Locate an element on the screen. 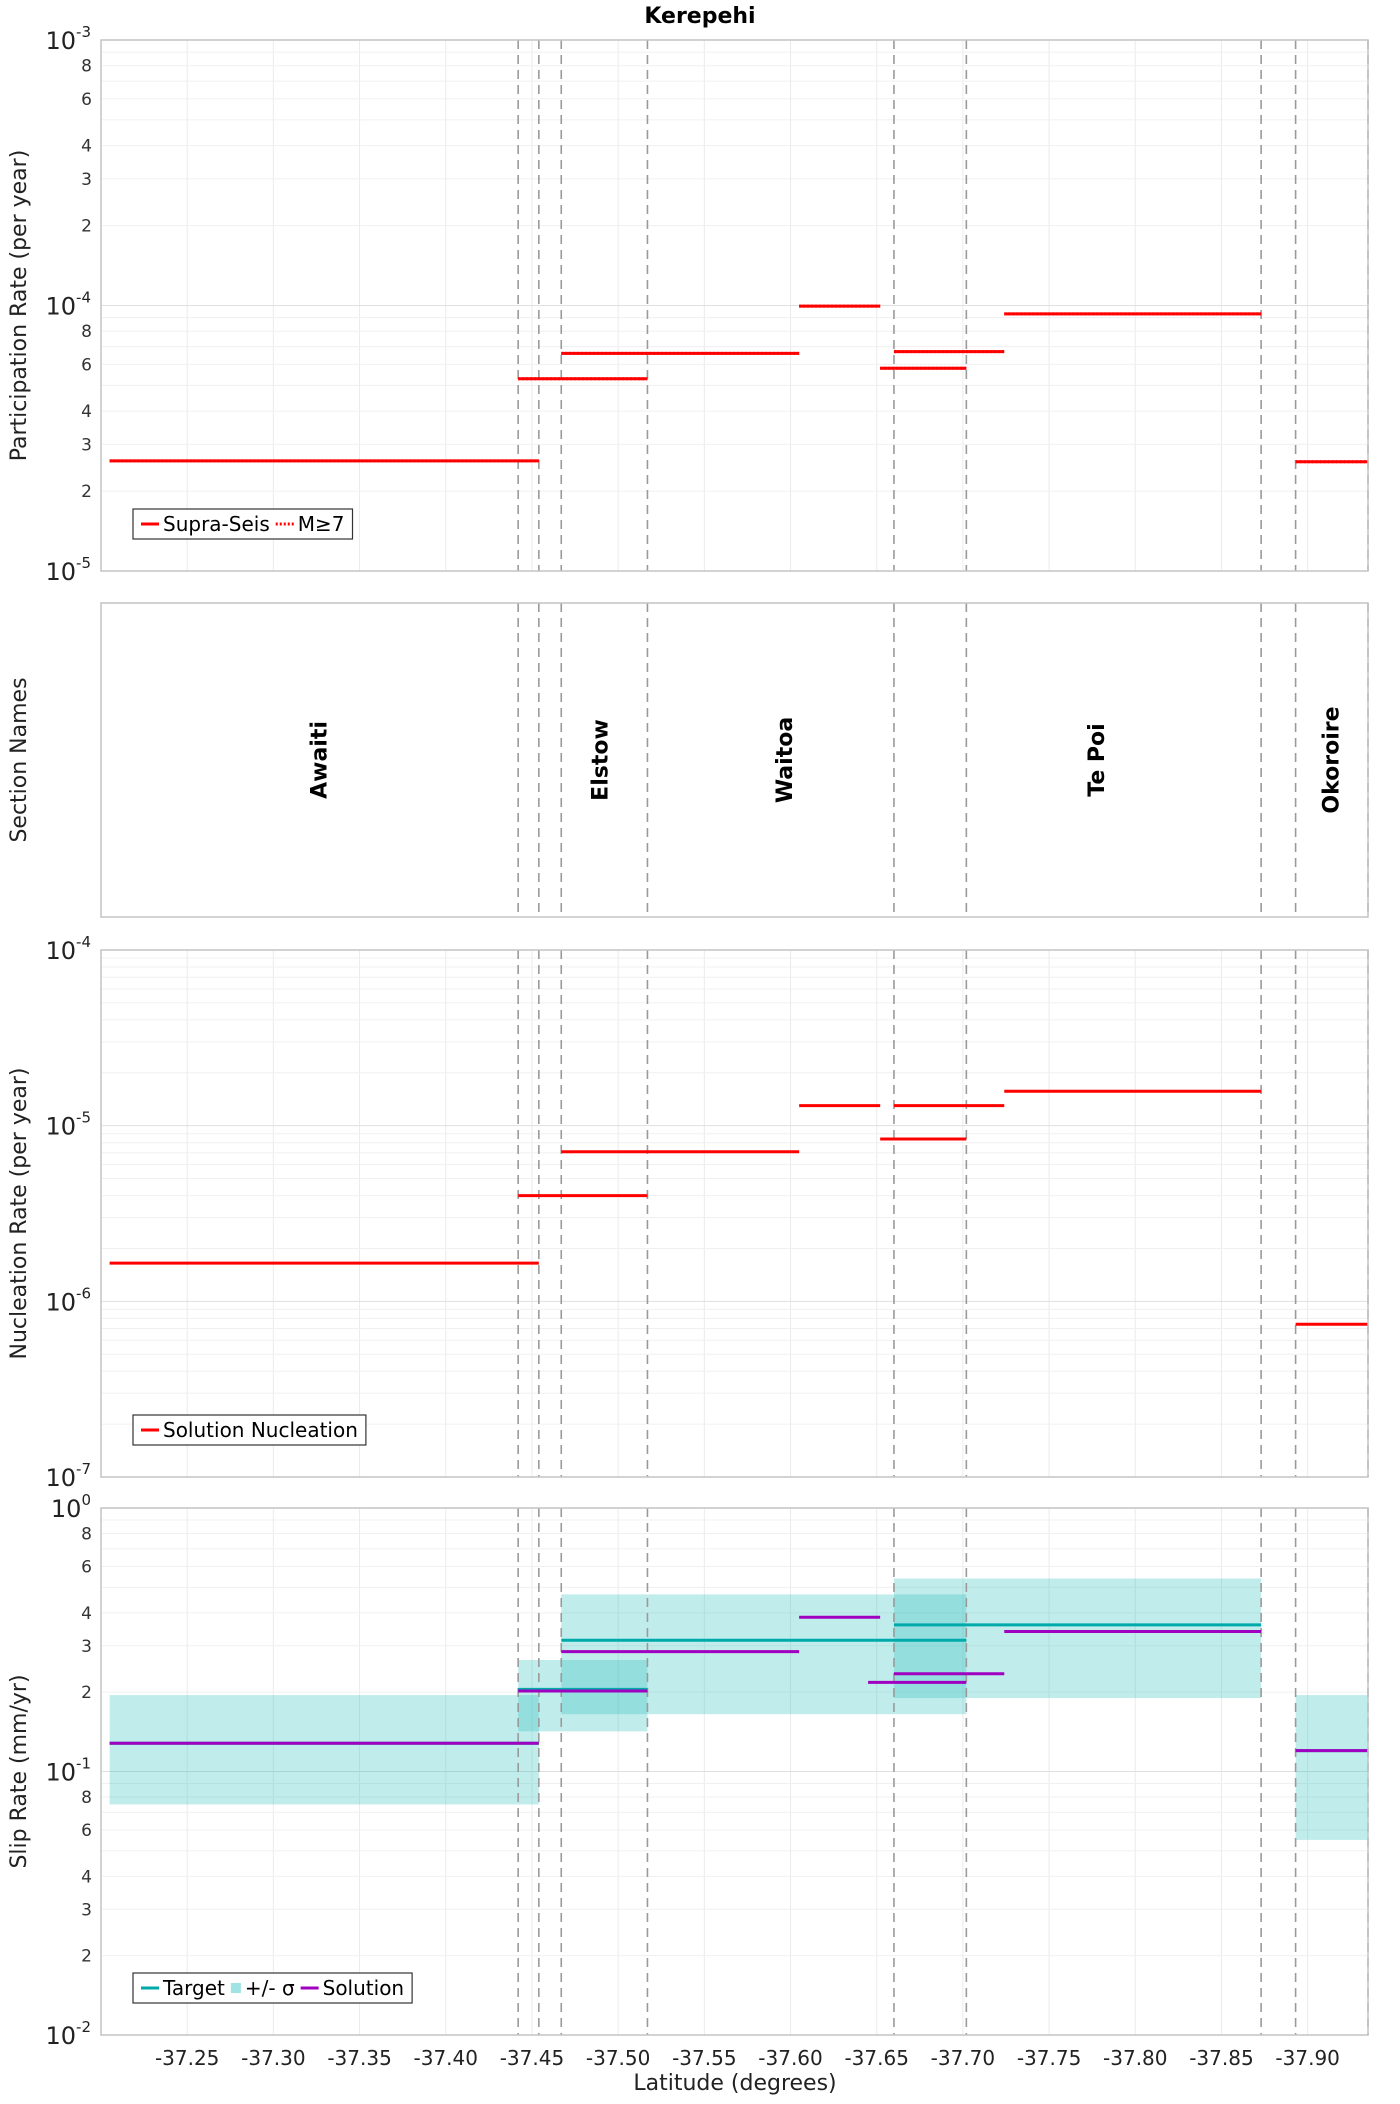 This screenshot has width=1400, height=2104. x-tick-label: -37.75 is located at coordinates (1049, 2058).